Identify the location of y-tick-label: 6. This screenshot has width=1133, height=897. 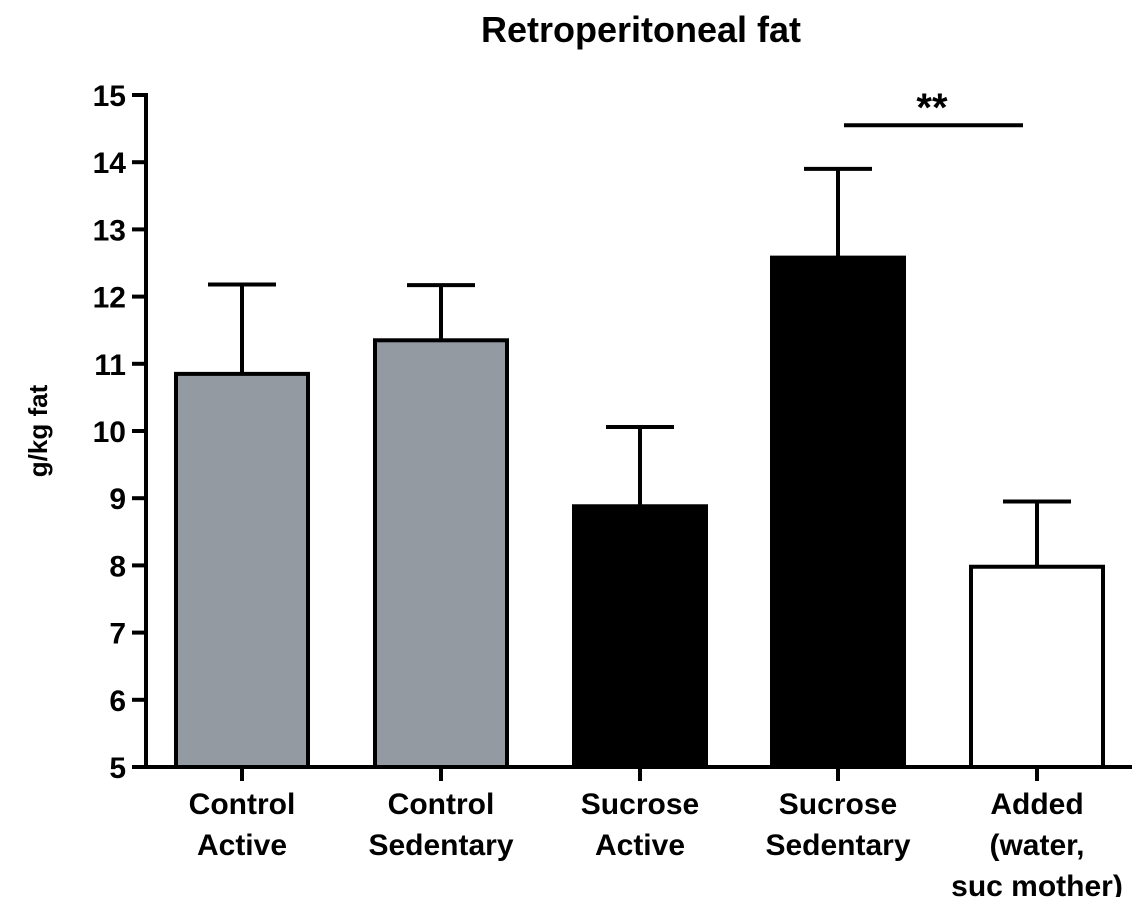
(117, 701).